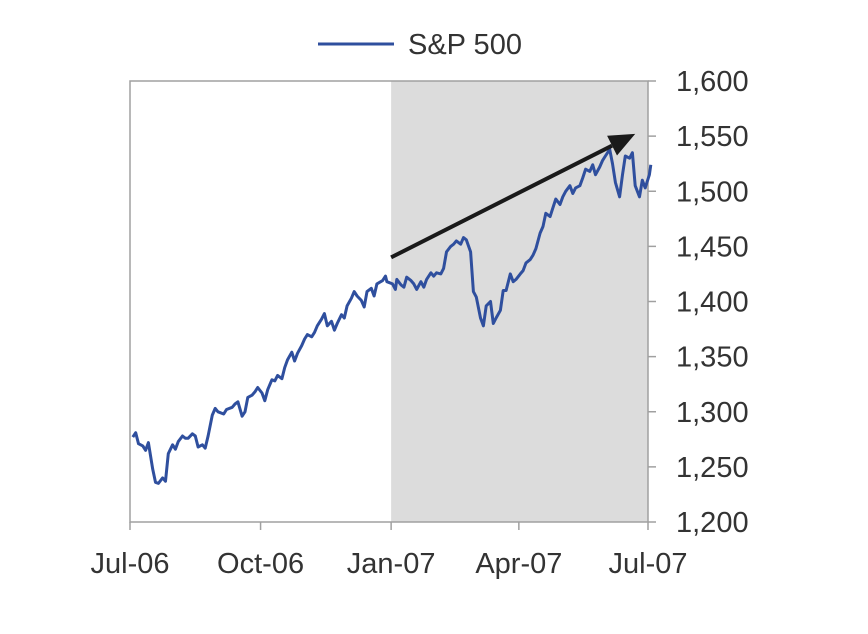  Describe the element at coordinates (501, 201) in the screenshot. I see `trend-arrow-shaft` at that location.